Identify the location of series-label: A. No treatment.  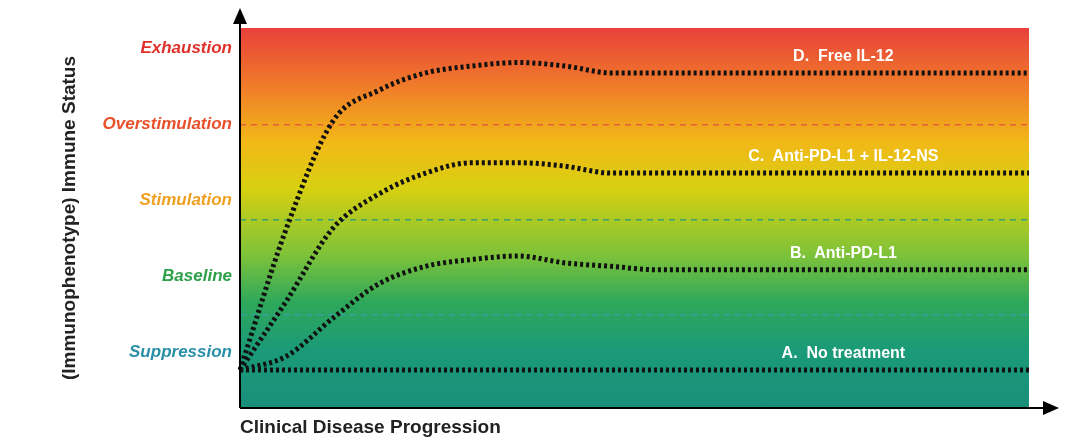
(843, 353).